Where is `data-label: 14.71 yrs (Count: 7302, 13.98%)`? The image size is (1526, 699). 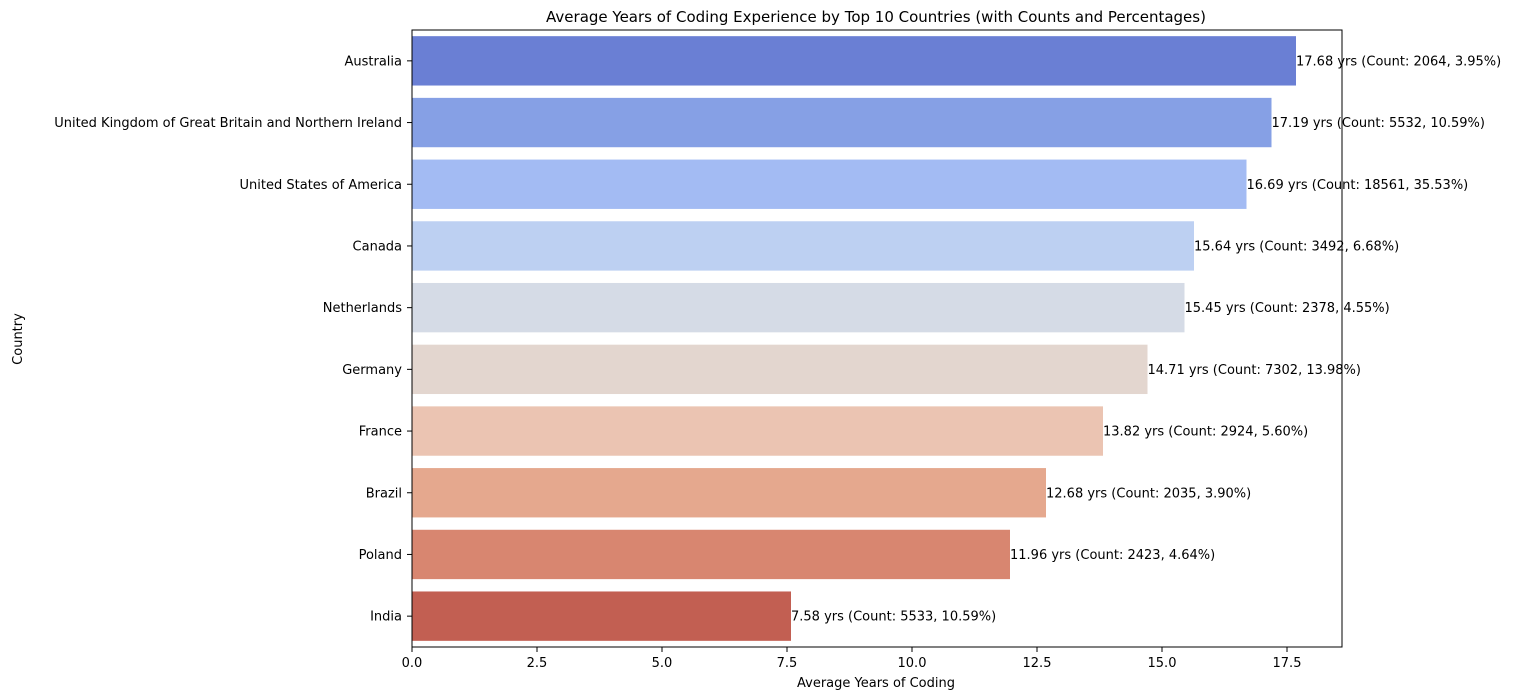 data-label: 14.71 yrs (Count: 7302, 13.98%) is located at coordinates (1254, 370).